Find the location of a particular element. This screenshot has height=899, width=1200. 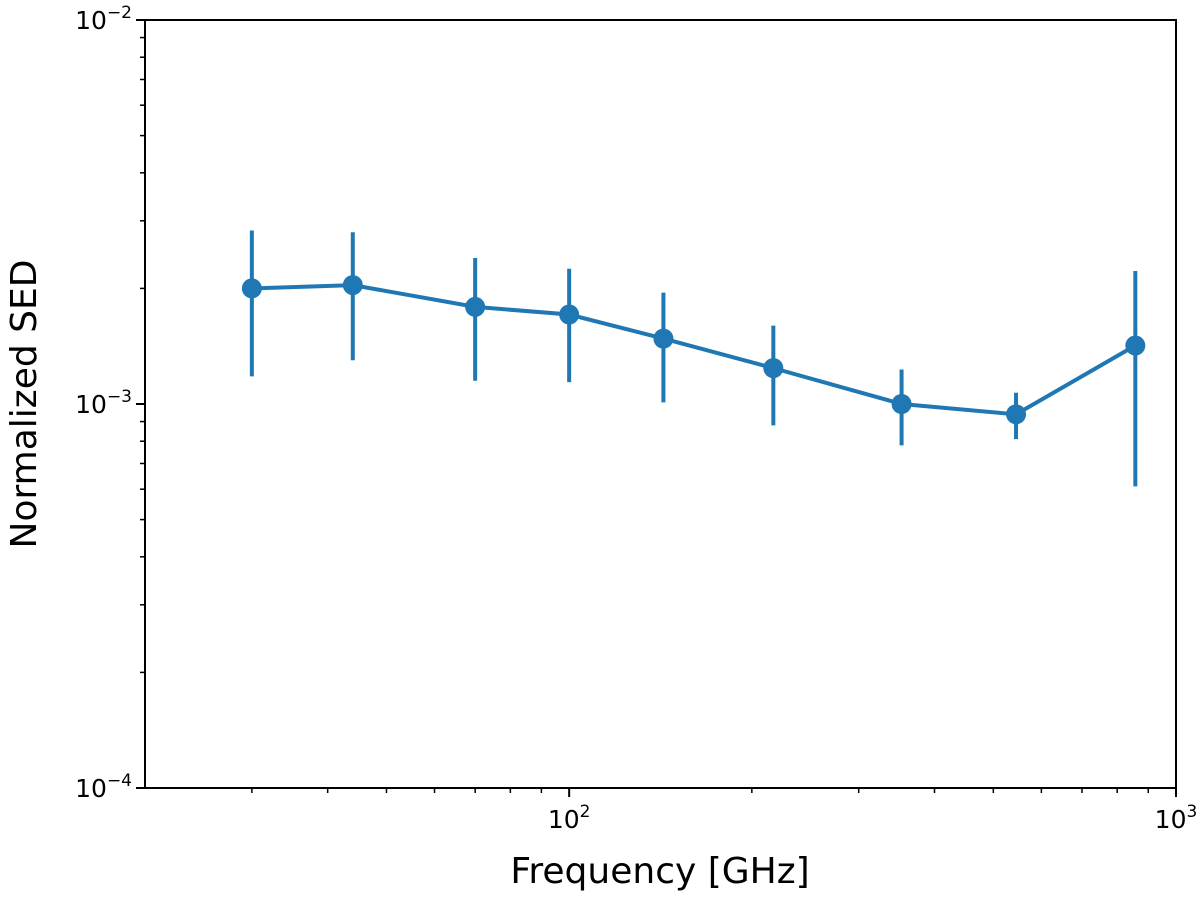

data-points is located at coordinates (693, 350).